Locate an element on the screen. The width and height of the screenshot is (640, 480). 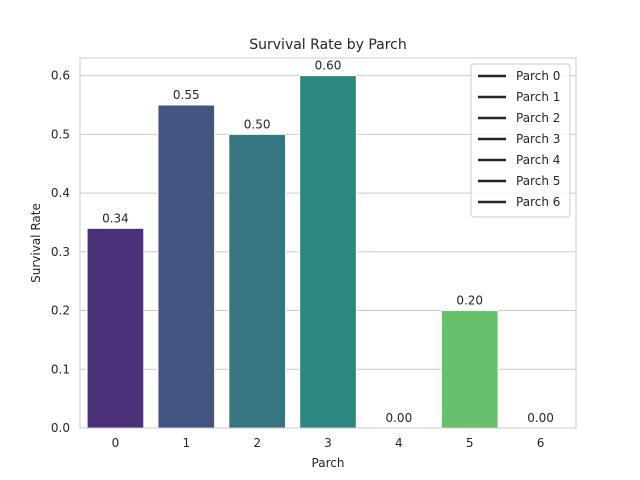
legend-entry: Parch 6 is located at coordinates (538, 202).